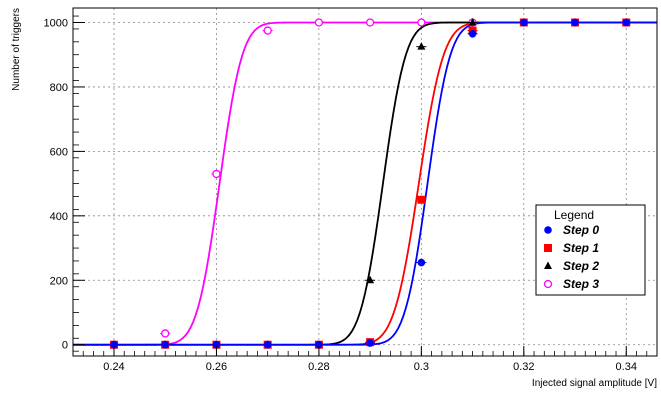  What do you see at coordinates (65, 346) in the screenshot?
I see `y-tick-label: 0` at bounding box center [65, 346].